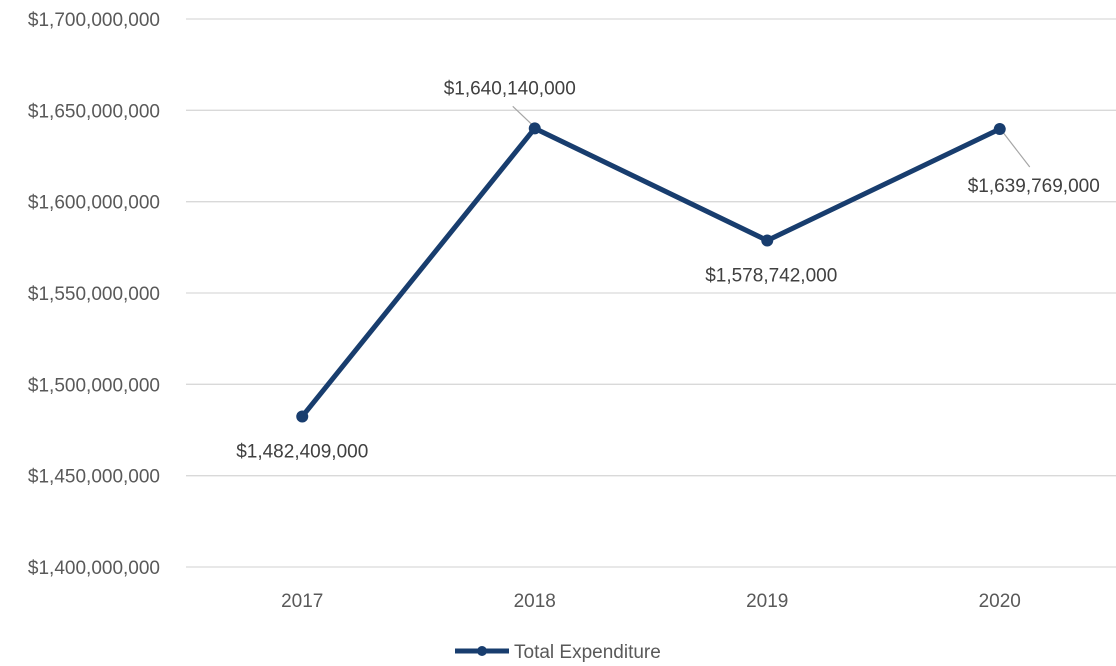 The width and height of the screenshot is (1116, 666). I want to click on y-tick-label: $1,500,000,000, so click(94, 385).